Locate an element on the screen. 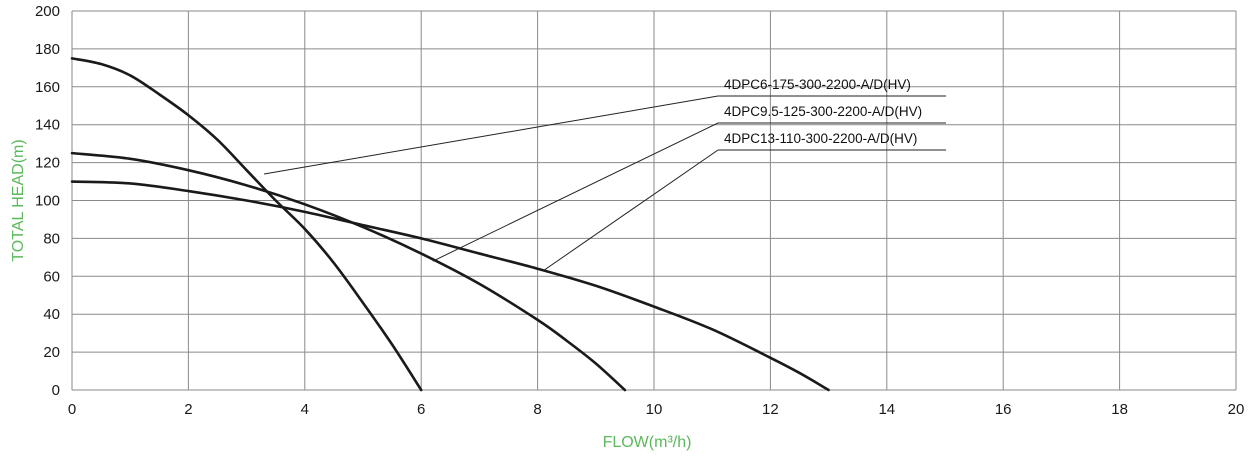 The height and width of the screenshot is (460, 1258). y-tick-label: 100 is located at coordinates (47, 201).